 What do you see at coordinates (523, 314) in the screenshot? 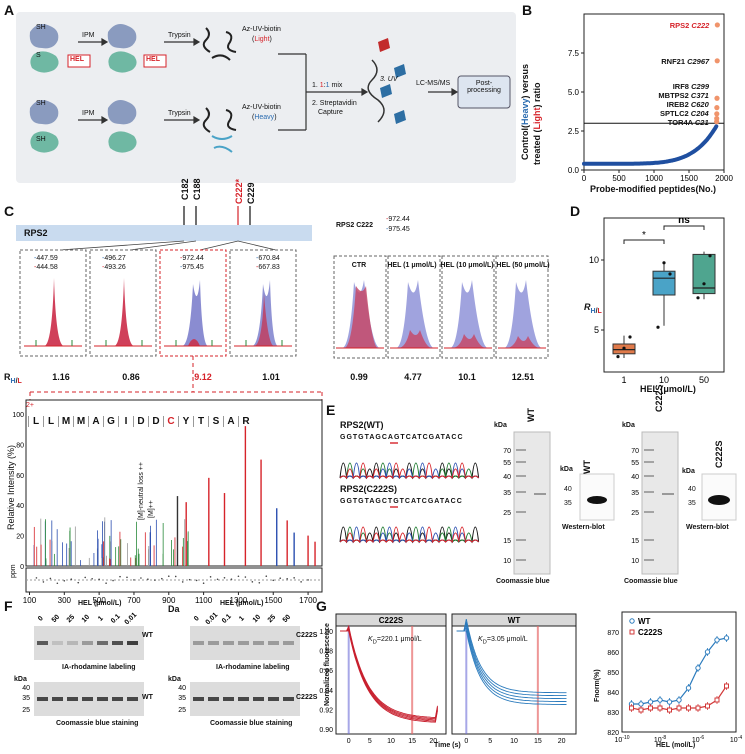
I see `cond-peak-heavy` at bounding box center [523, 314].